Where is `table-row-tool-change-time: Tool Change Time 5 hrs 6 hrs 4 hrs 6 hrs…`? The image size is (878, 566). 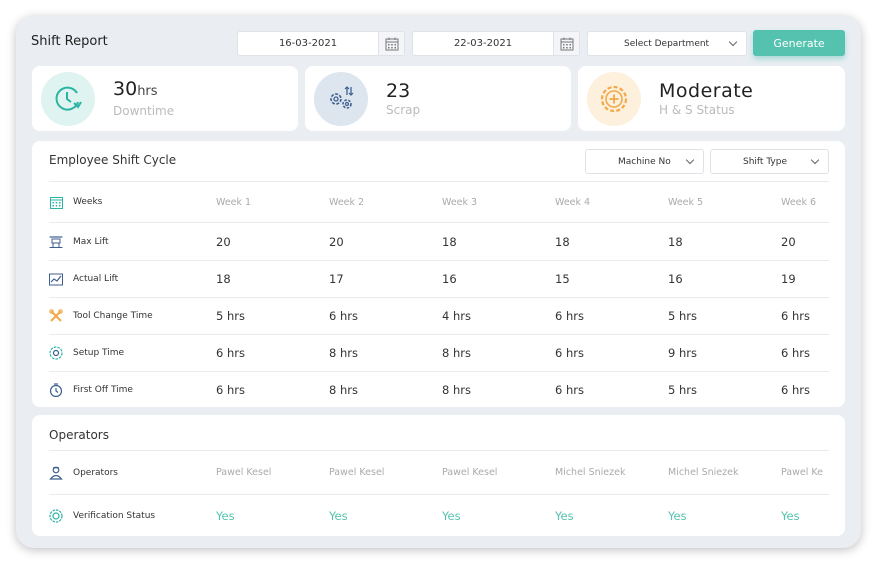
table-row-tool-change-time: Tool Change Time 5 hrs 6 hrs 4 hrs 6 hrs… is located at coordinates (439, 315).